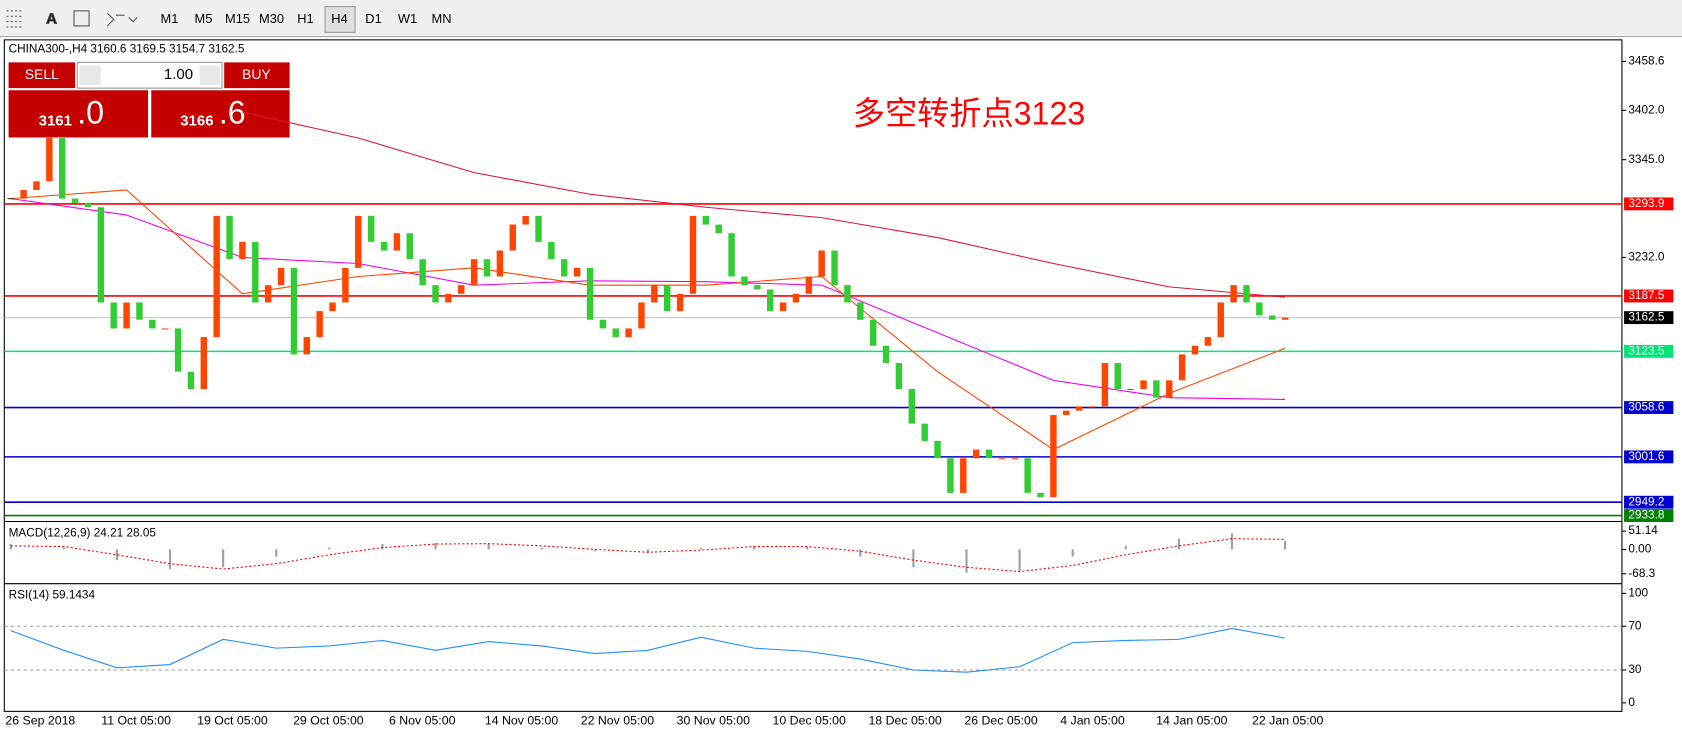 The width and height of the screenshot is (1682, 733). I want to click on level-label: 3001.6, so click(1646, 456).